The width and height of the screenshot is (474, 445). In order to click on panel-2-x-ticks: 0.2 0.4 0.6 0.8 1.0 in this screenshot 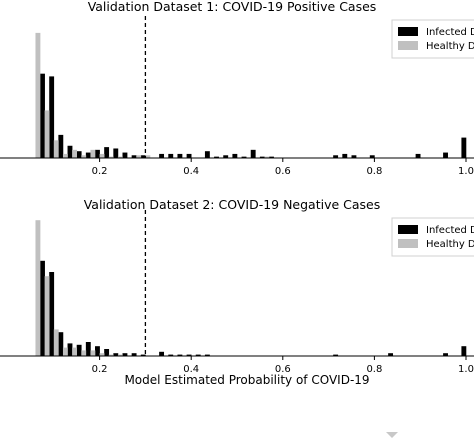, I will do `click(283, 365)`.